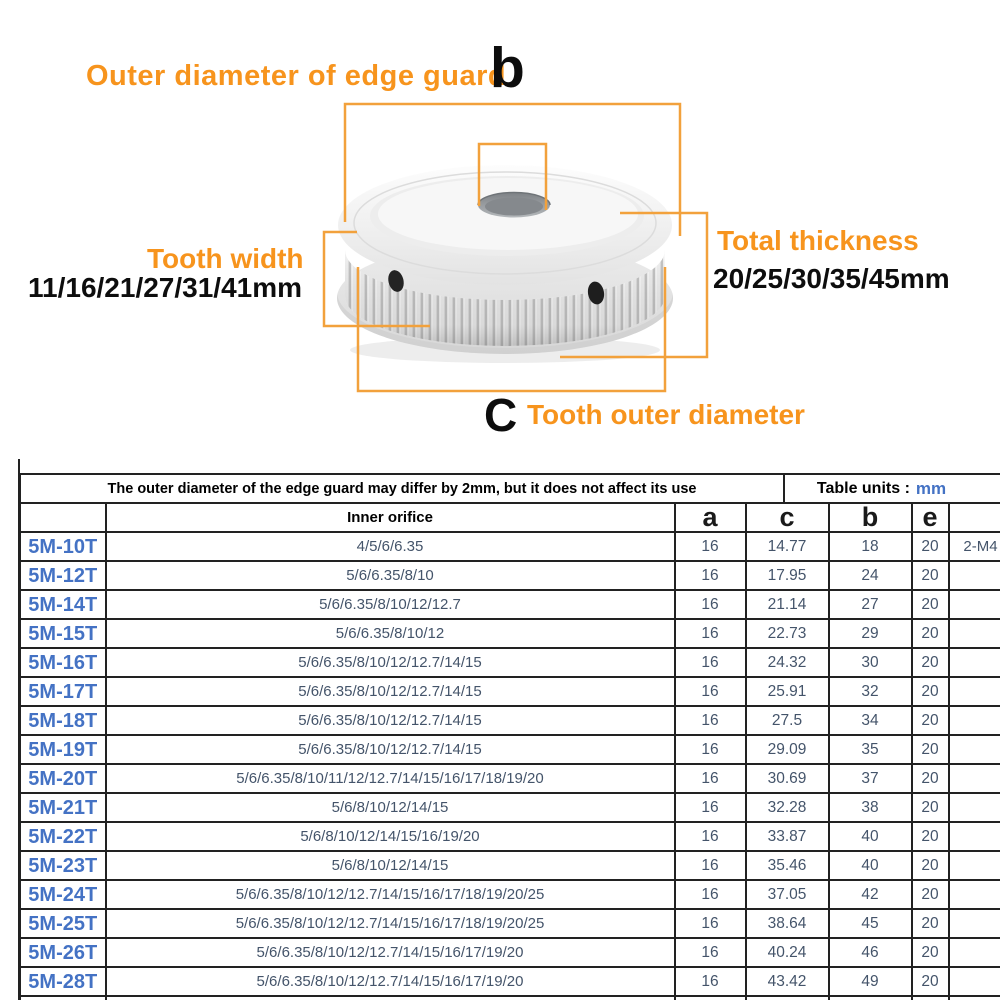 This screenshot has width=1000, height=1000. I want to click on b-value-cell: 32, so click(870, 691).